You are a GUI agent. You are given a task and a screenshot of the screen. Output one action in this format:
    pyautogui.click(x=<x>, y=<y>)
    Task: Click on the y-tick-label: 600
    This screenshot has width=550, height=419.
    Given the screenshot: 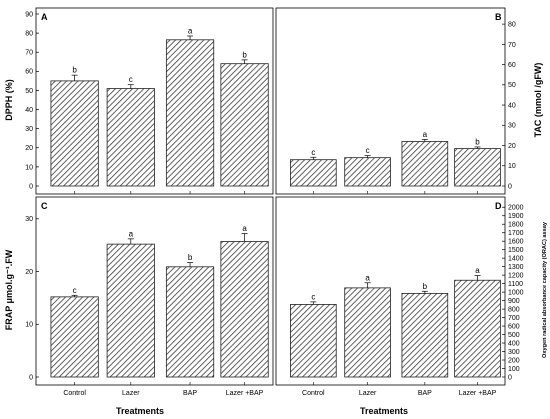 What is the action you would take?
    pyautogui.click(x=514, y=326)
    